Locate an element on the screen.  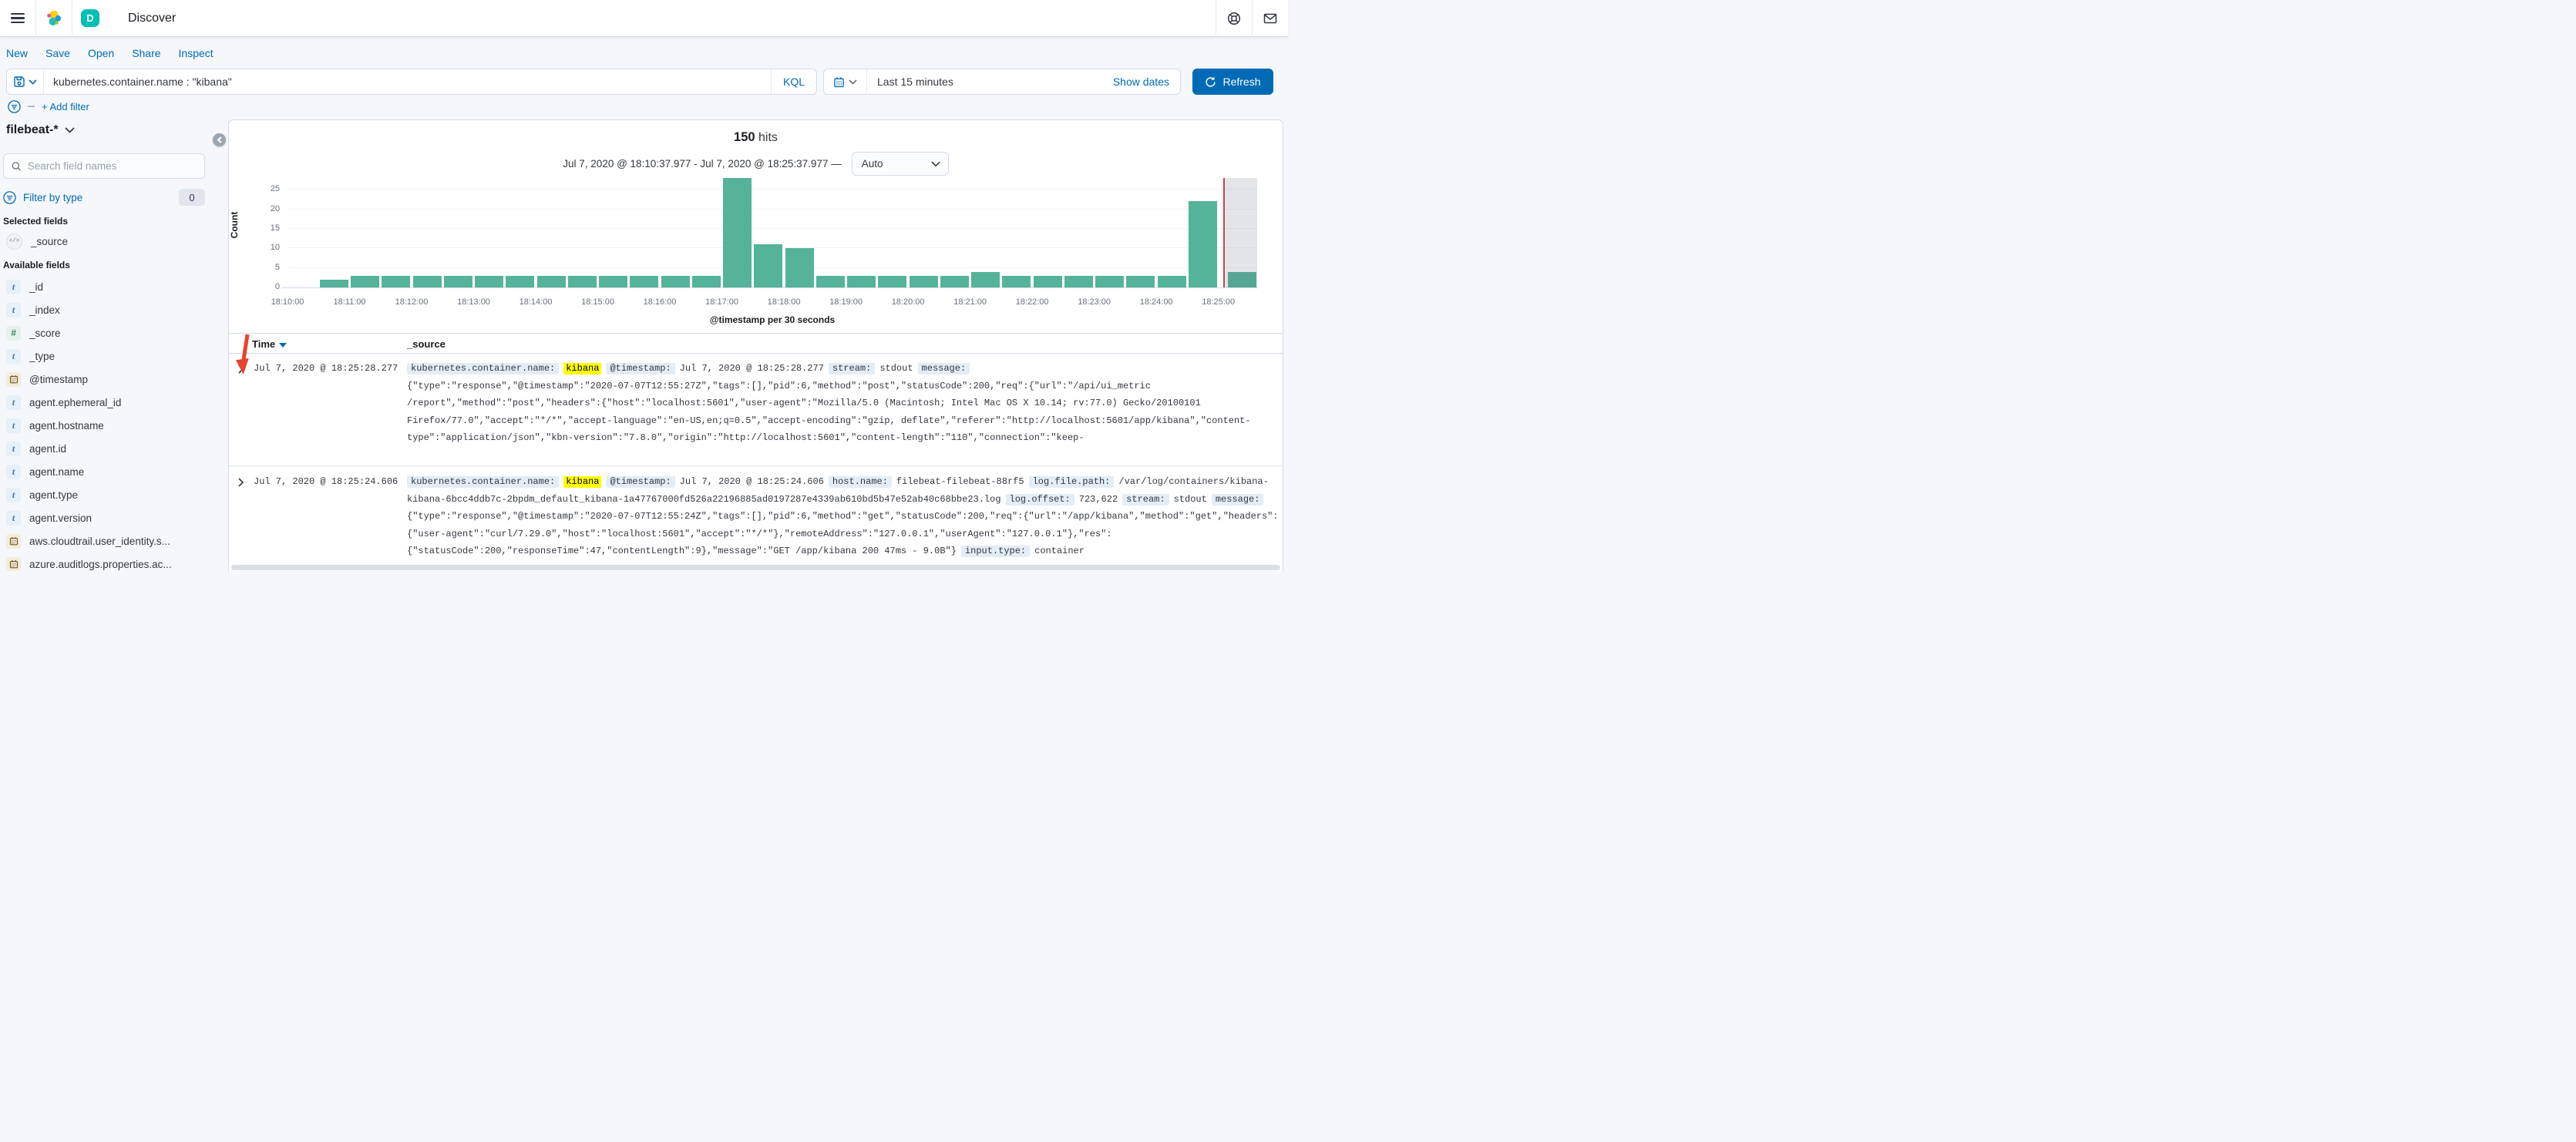
field-item-@timestamp: @timestamp is located at coordinates (114, 379).